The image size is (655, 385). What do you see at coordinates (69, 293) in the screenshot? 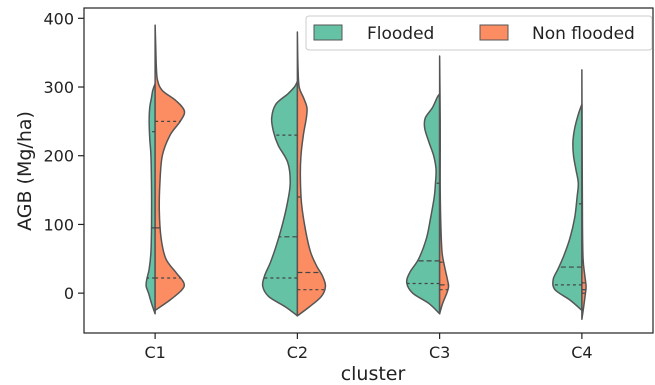
I see `y-tick-label-0: 0` at bounding box center [69, 293].